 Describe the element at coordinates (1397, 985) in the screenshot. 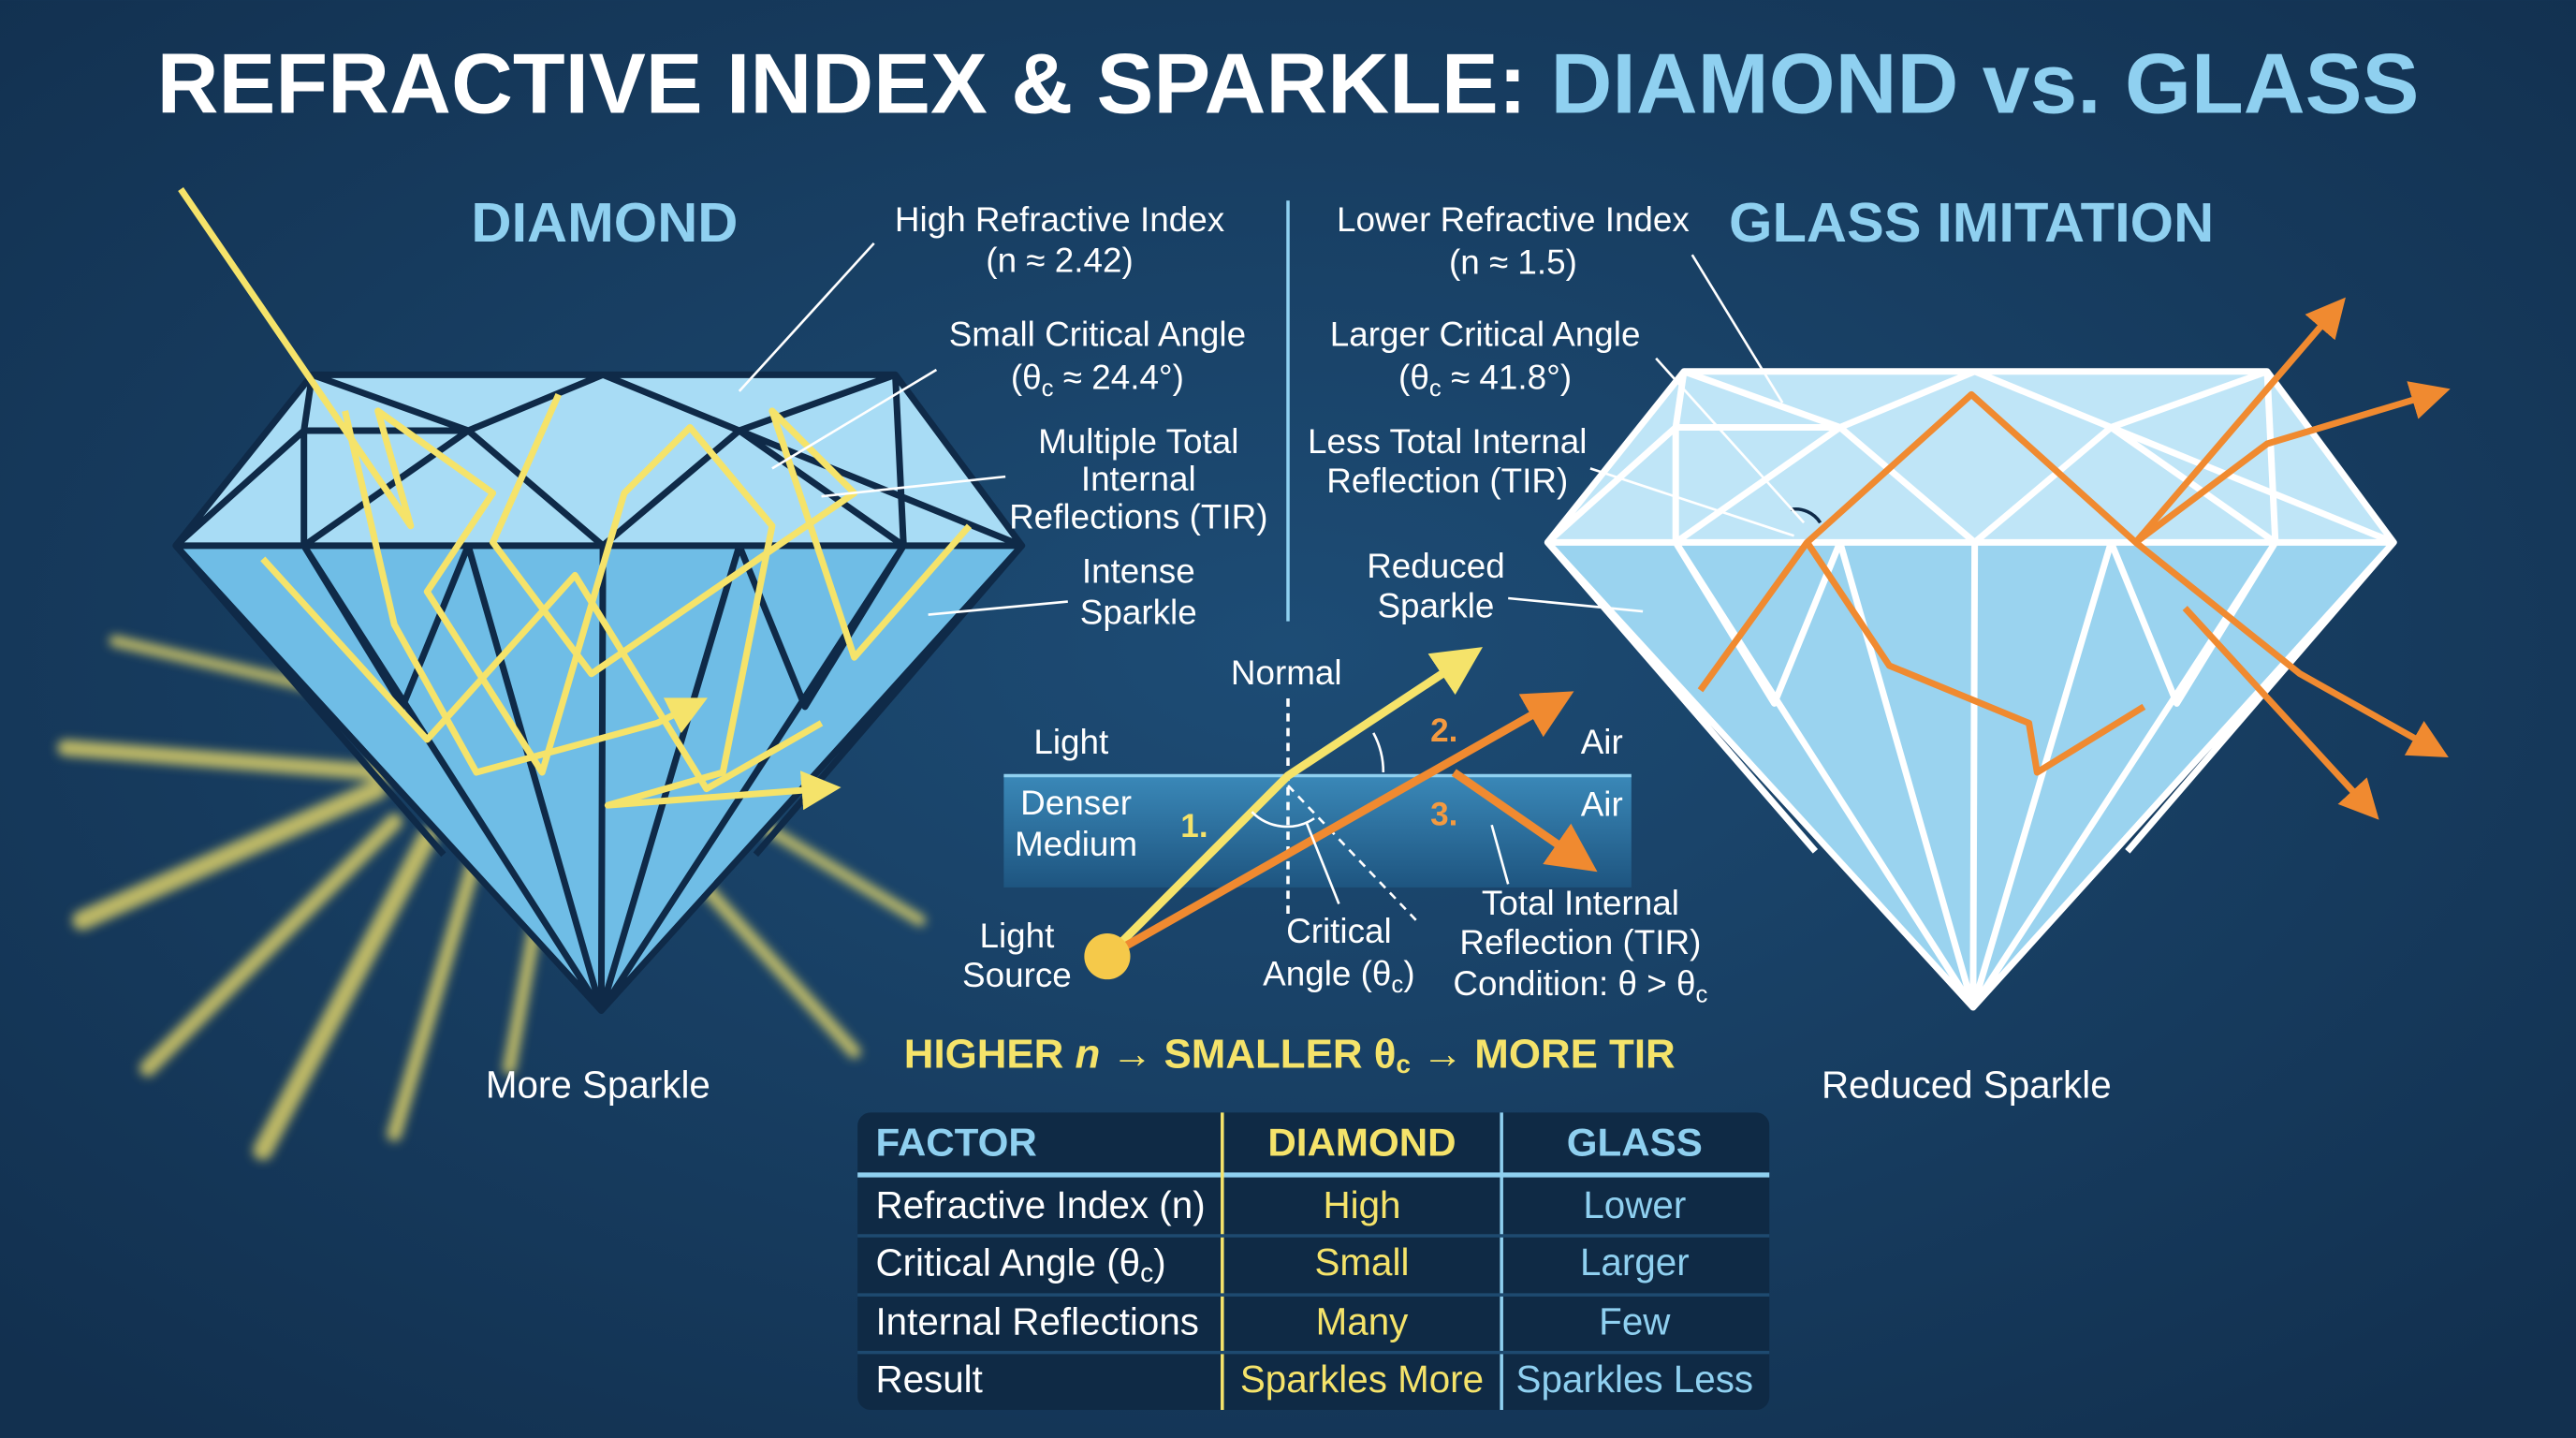

I see `critical-label-part: c` at that location.